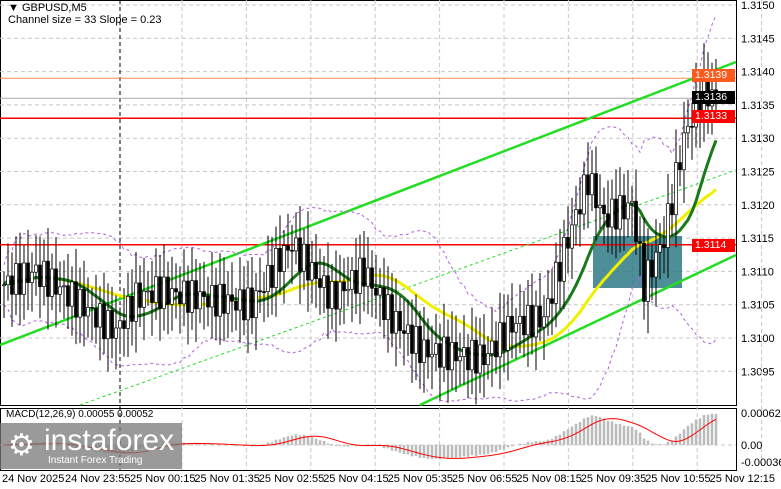 This screenshot has height=489, width=781. What do you see at coordinates (21, 445) in the screenshot?
I see `logo-icon: ⚙` at bounding box center [21, 445].